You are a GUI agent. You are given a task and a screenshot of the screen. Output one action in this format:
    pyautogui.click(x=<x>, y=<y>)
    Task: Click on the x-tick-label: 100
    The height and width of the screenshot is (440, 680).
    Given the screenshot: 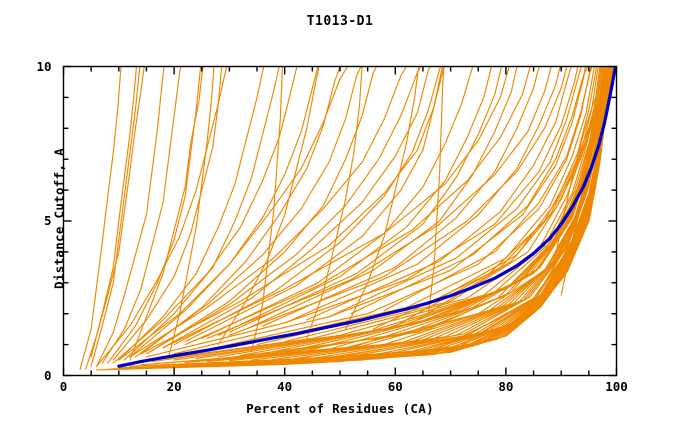 What is the action you would take?
    pyautogui.click(x=616, y=386)
    